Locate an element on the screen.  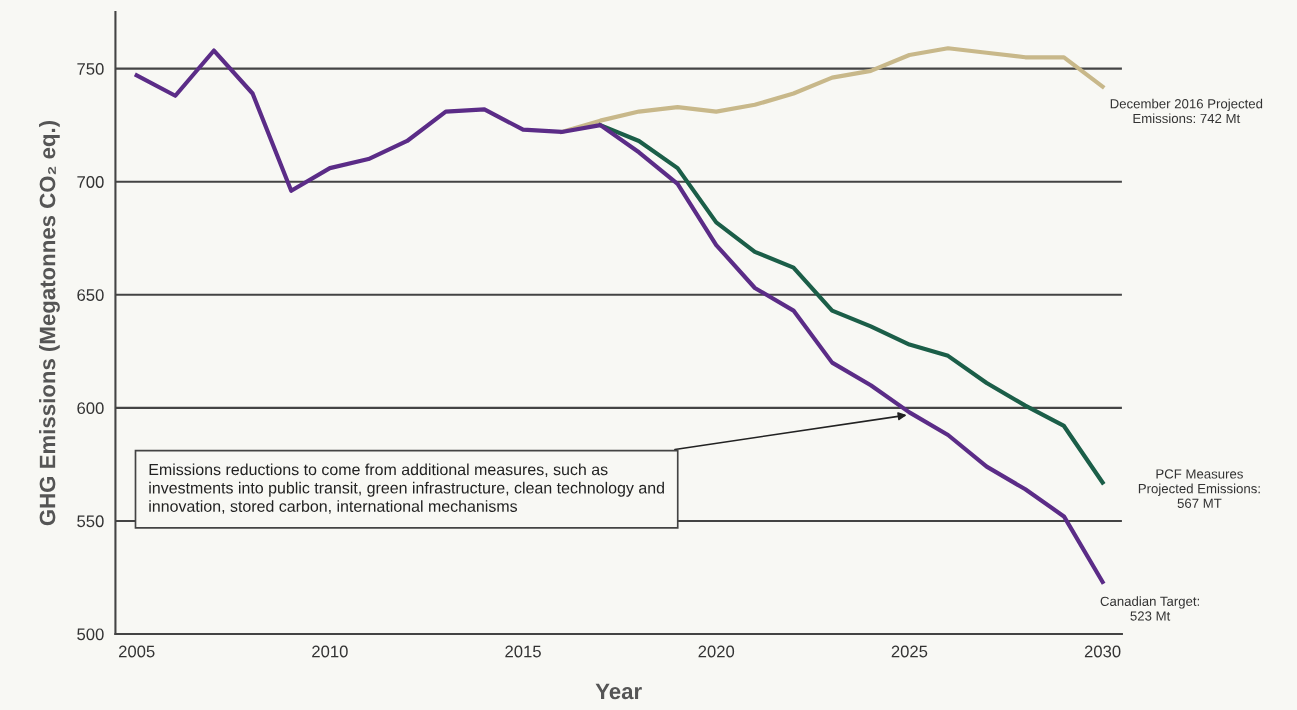
text: PCF Measures Projected Emissions: 567 MT is located at coordinates (1199, 488).